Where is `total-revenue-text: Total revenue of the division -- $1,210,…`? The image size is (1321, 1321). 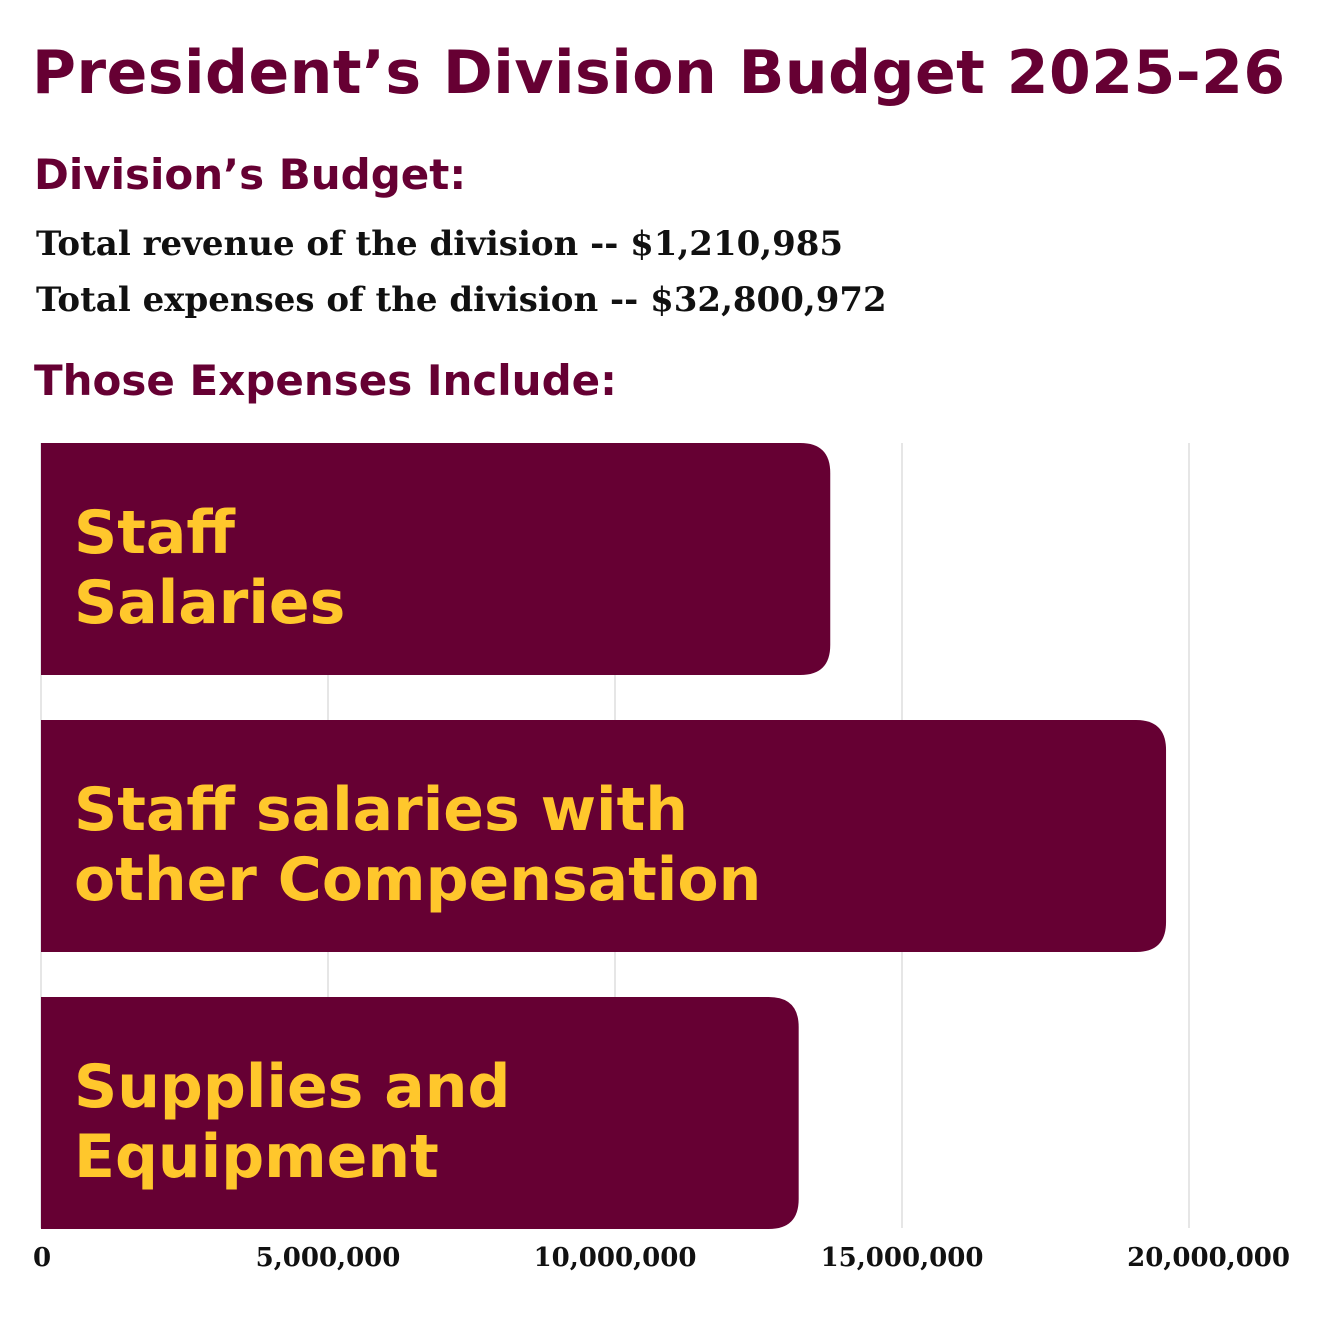
total-revenue-text: Total revenue of the division -- $1,210,… is located at coordinates (440, 244).